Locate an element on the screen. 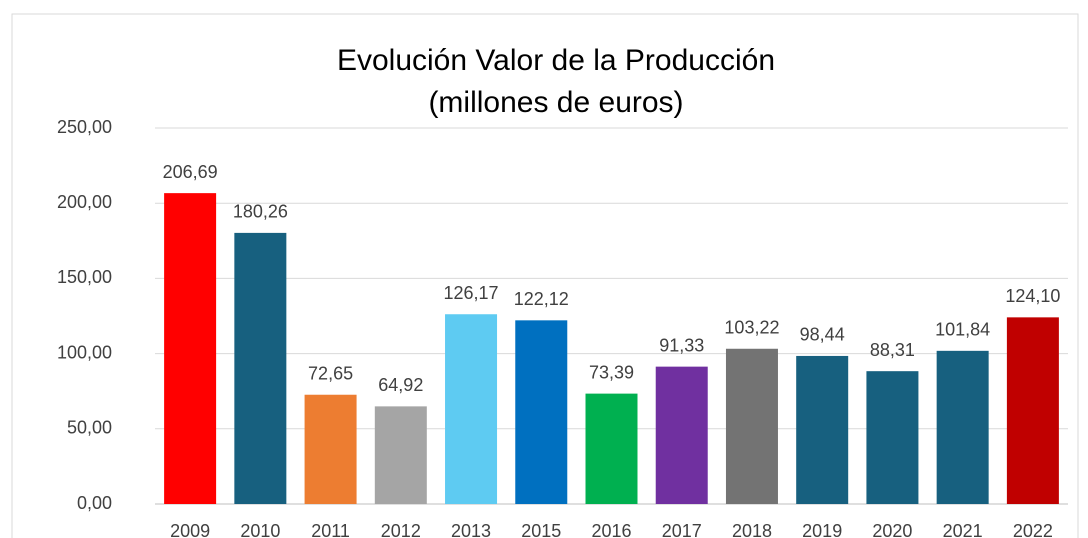 This screenshot has height=538, width=1088. data-label: 91,33 is located at coordinates (681, 345).